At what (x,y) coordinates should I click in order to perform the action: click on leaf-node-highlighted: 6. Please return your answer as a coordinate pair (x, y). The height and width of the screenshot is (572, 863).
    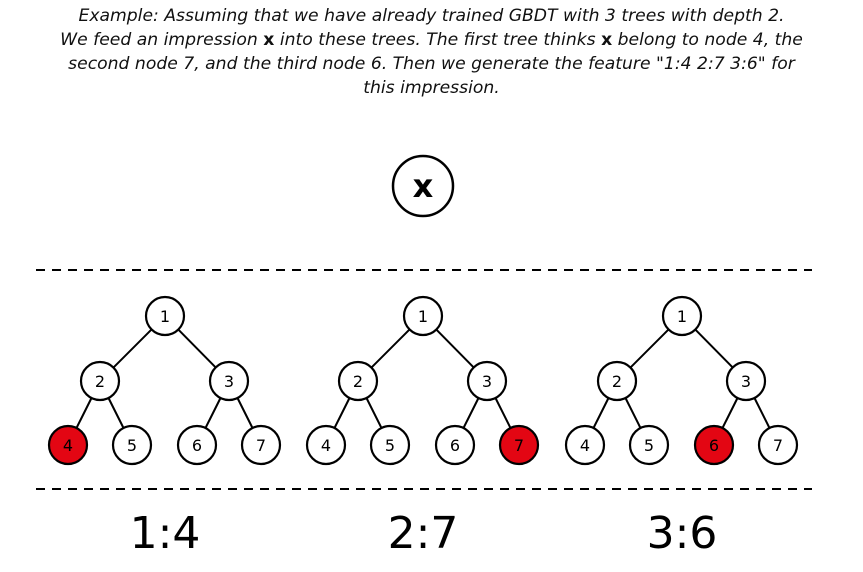
    Looking at the image, I should click on (714, 445).